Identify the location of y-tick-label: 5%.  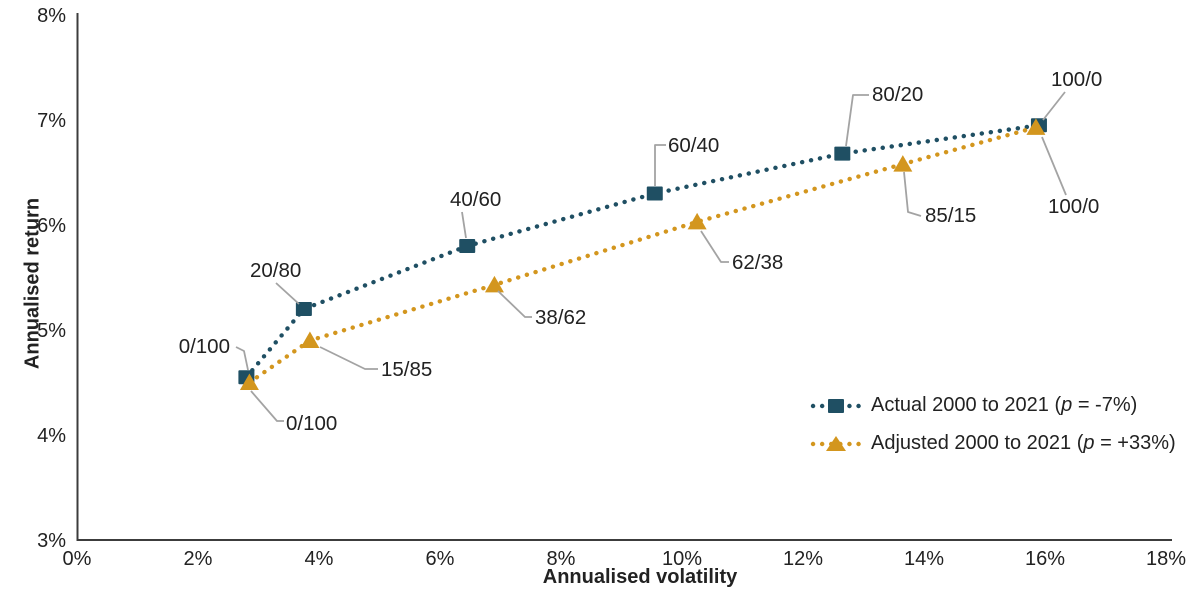
(51, 331).